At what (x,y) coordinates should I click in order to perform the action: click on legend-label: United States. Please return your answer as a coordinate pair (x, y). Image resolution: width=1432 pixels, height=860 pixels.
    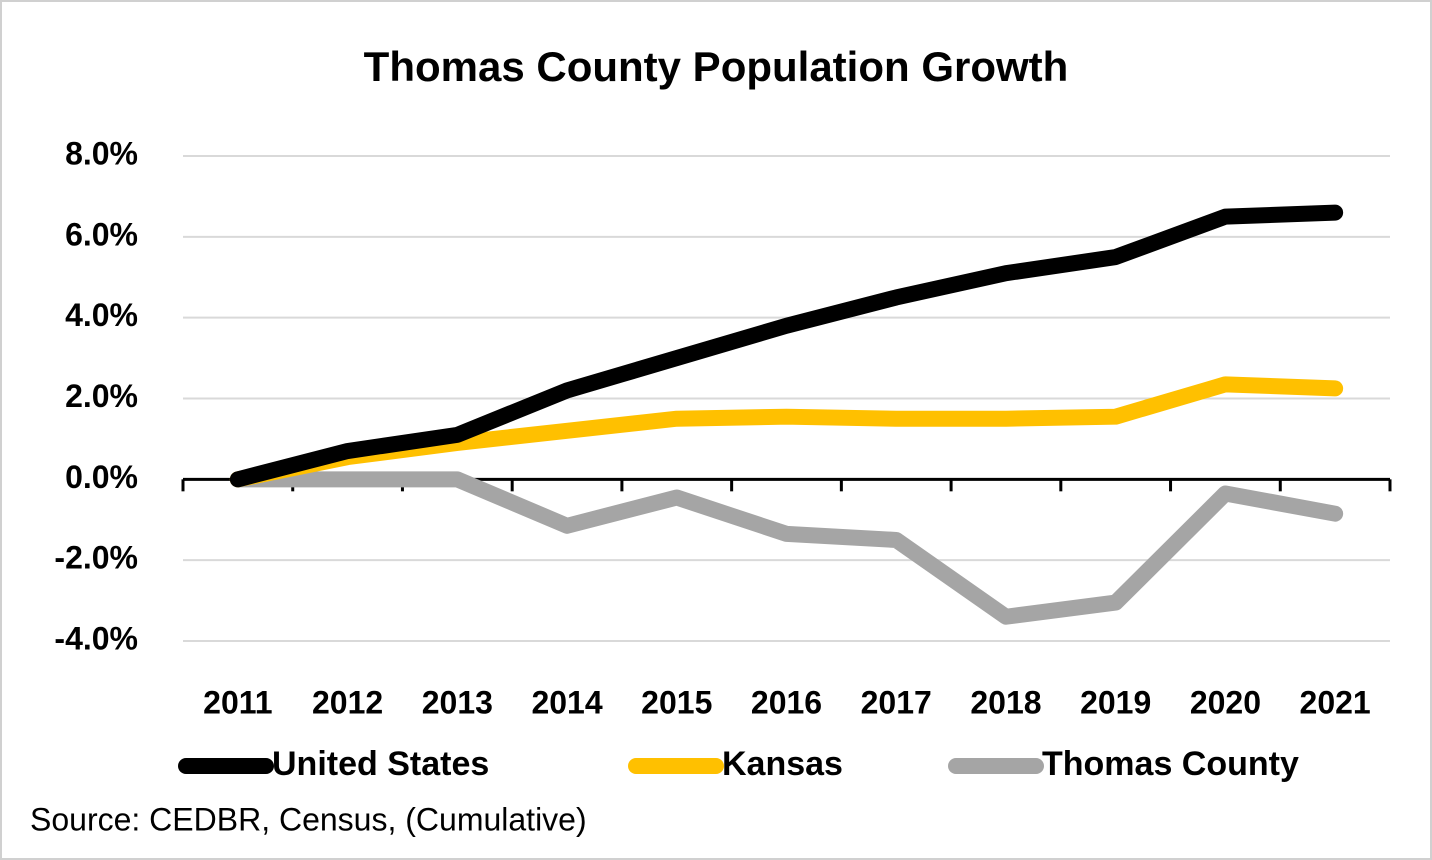
    Looking at the image, I should click on (380, 764).